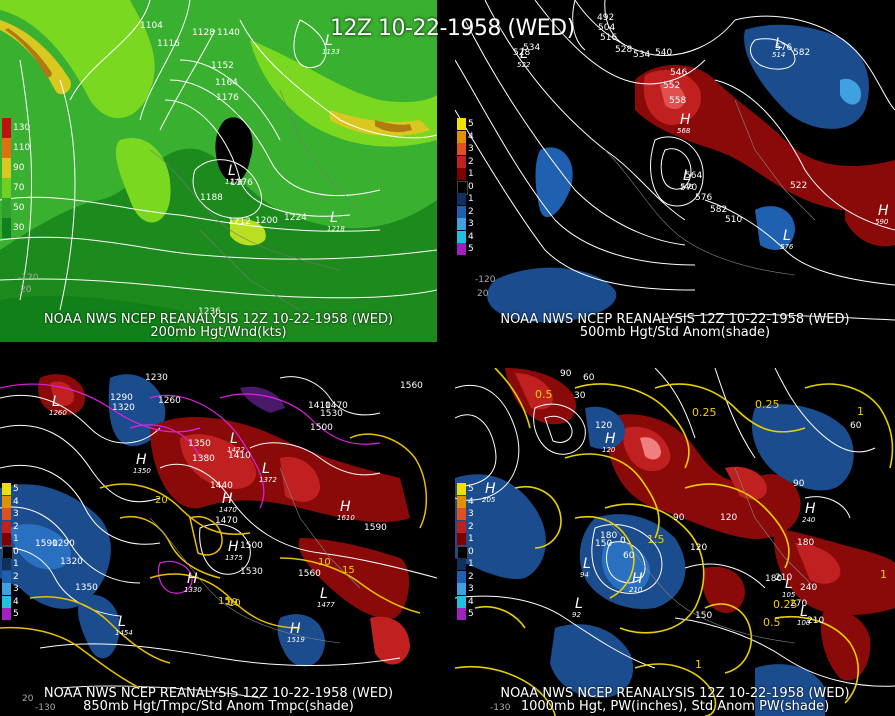 The image size is (895, 716). What do you see at coordinates (169, 401) in the screenshot?
I see `contour-label: 1260` at bounding box center [169, 401].